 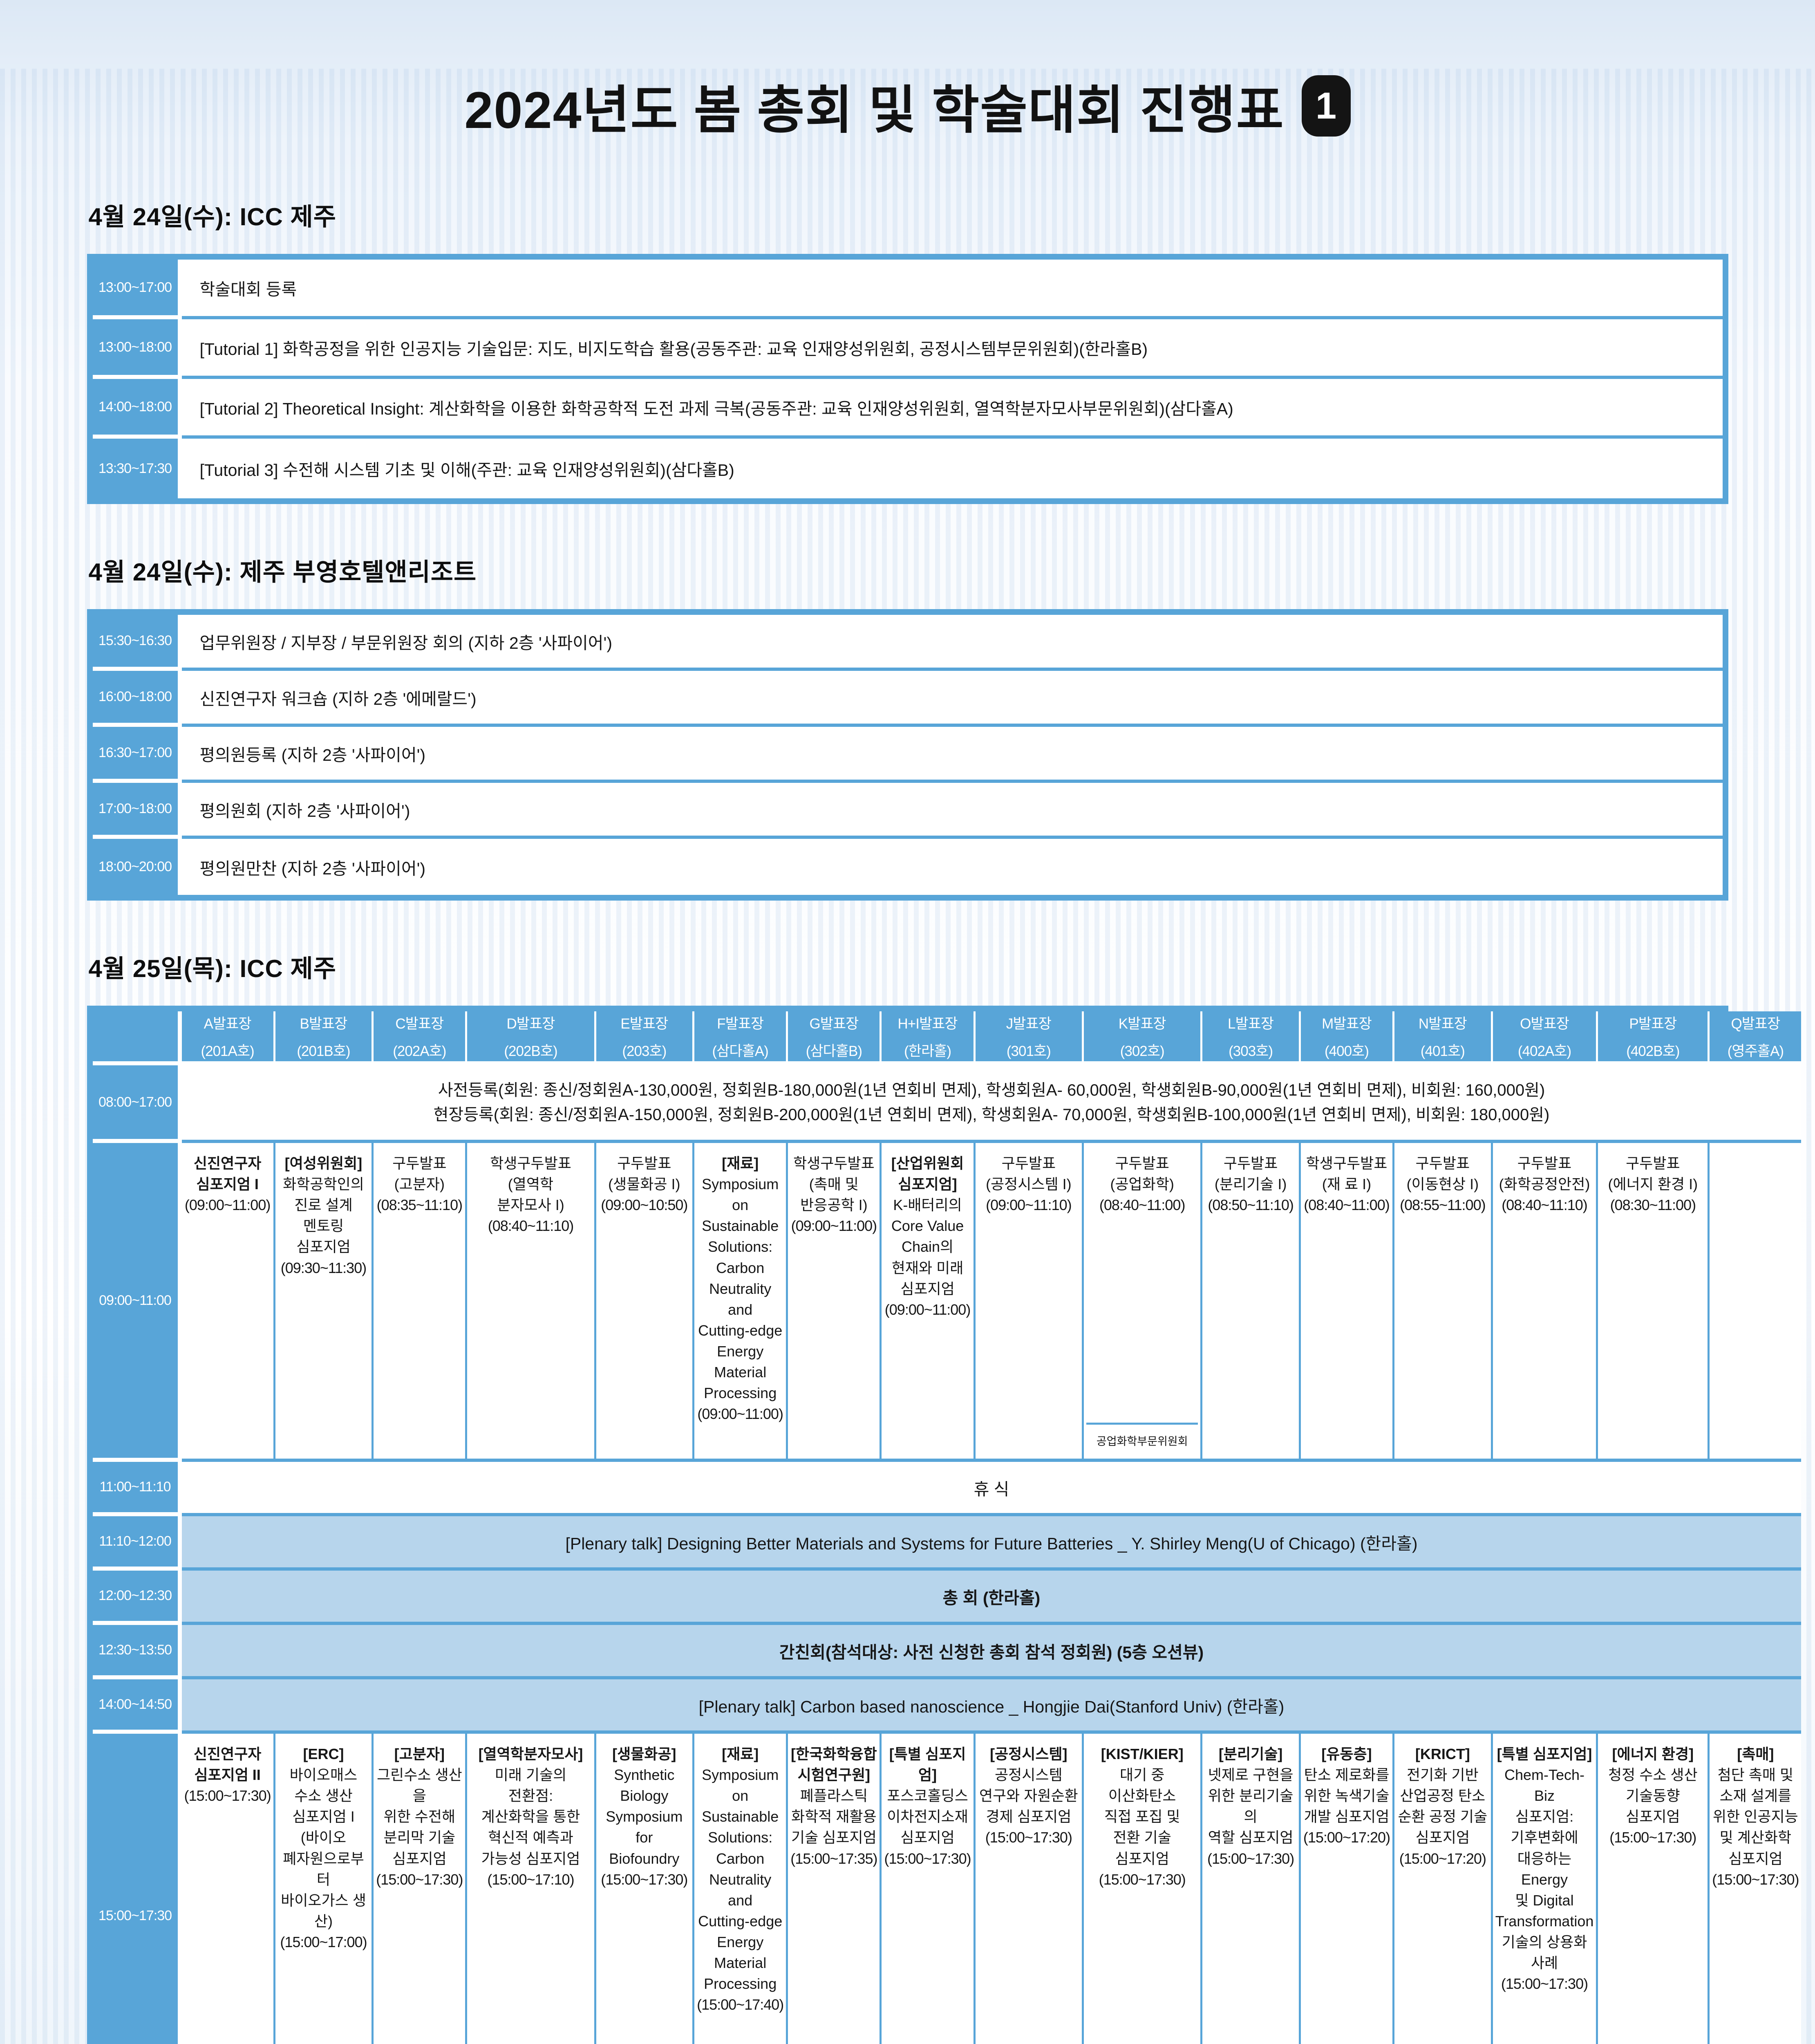 I want to click on room-name: (삼다홀B), so click(x=834, y=1051).